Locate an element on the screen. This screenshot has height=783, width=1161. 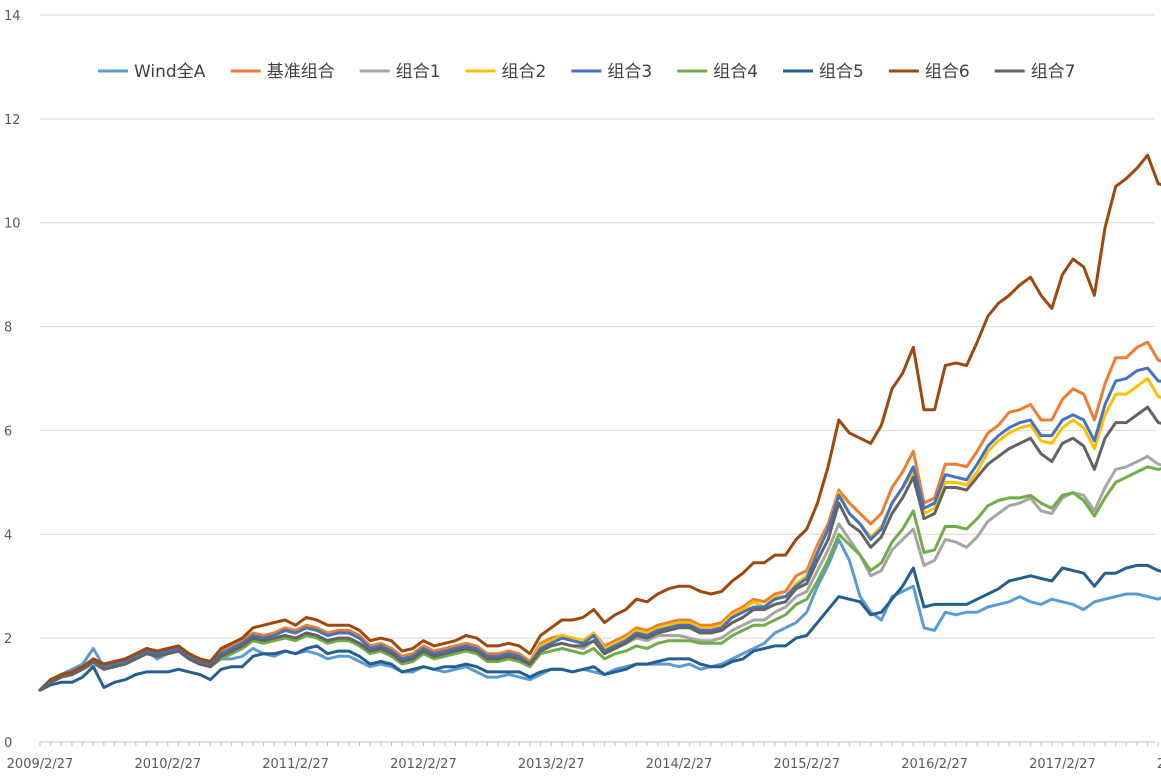
x-tick-label: 2010/2/27 is located at coordinates (167, 764).